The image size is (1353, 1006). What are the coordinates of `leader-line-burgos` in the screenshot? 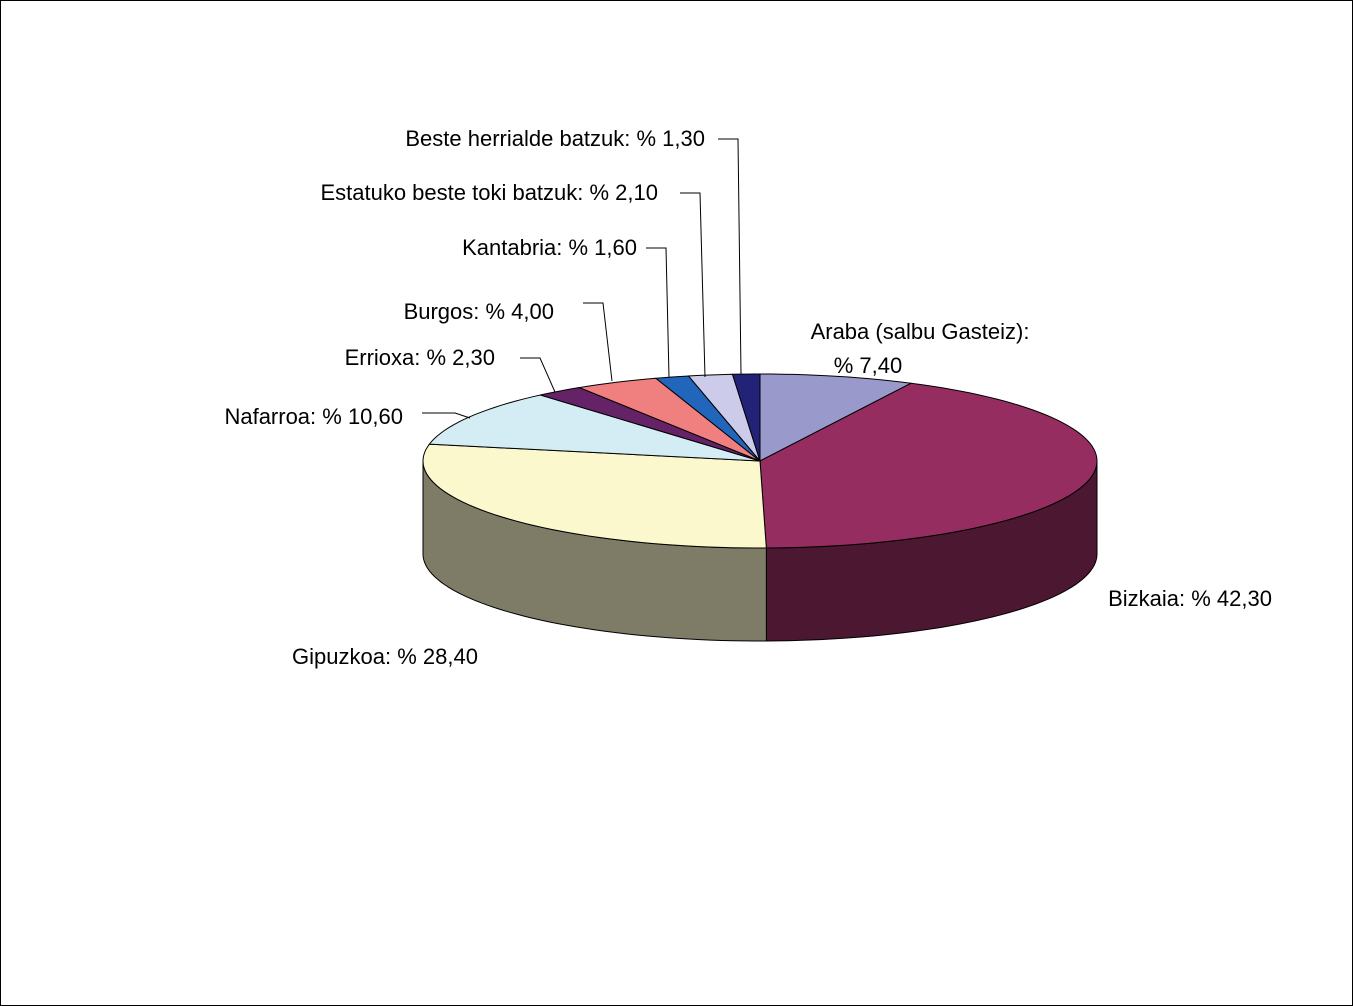 It's located at (598, 342).